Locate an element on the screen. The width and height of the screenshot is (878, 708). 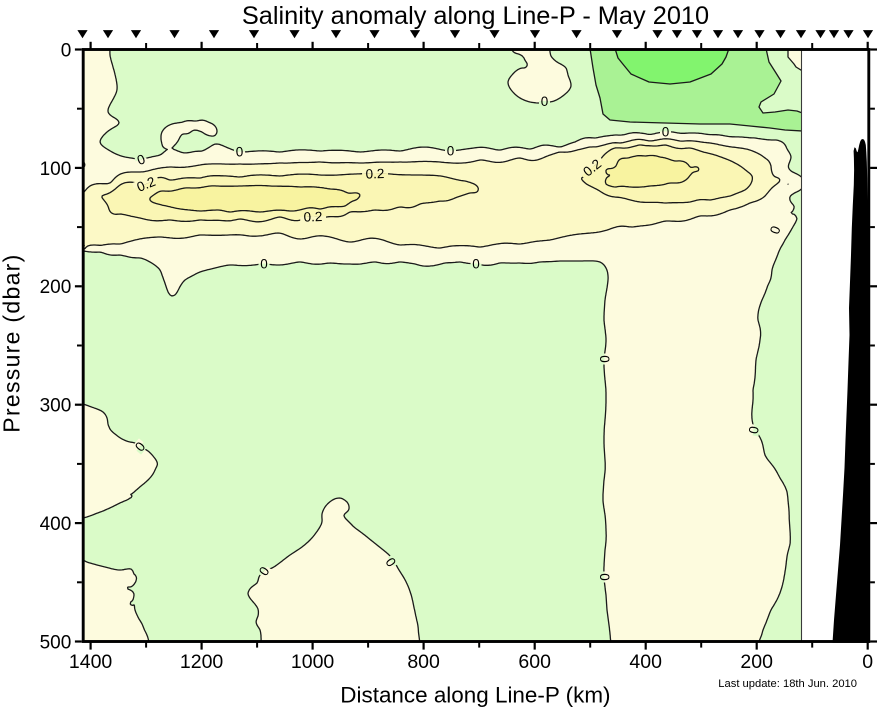
svg-text: 1400 is located at coordinates (91, 662).